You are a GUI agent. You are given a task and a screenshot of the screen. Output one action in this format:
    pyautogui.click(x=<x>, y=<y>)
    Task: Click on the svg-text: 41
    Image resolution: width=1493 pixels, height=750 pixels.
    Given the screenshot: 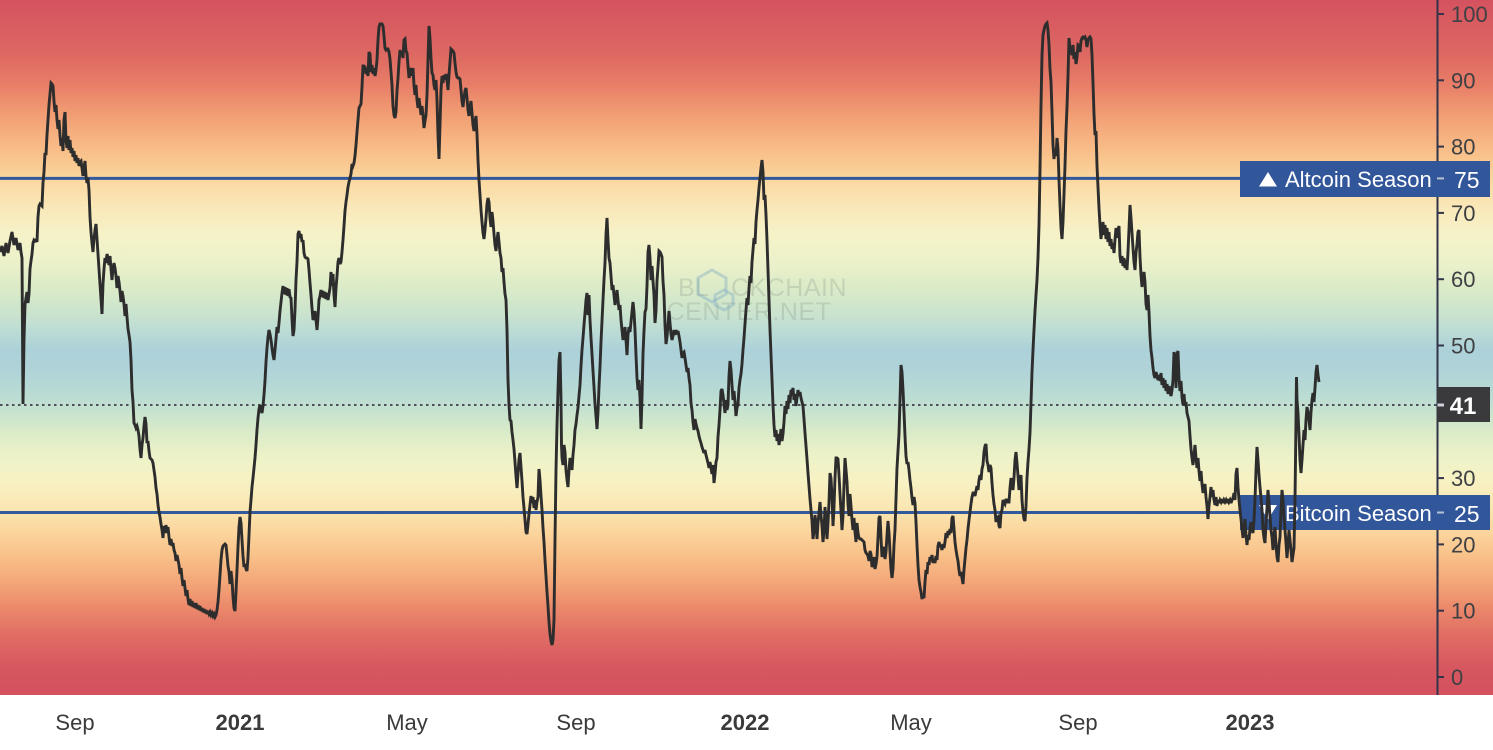 What is the action you would take?
    pyautogui.click(x=1463, y=406)
    